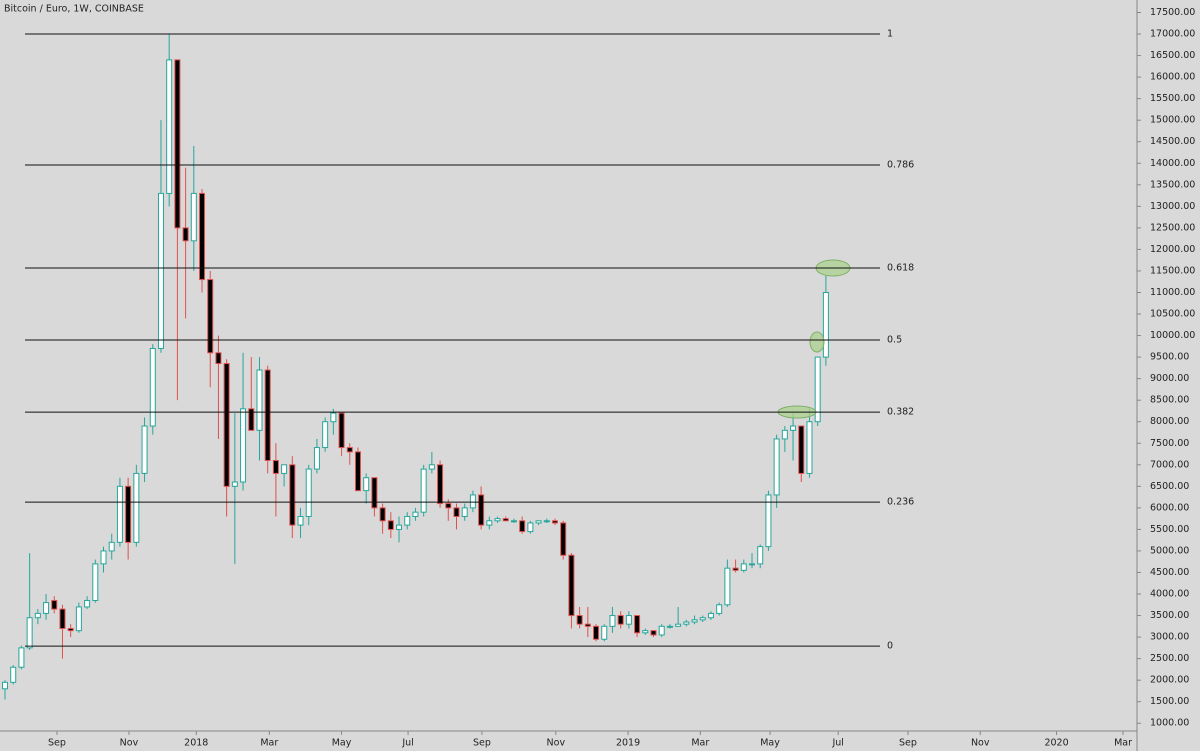  Describe the element at coordinates (1172, 120) in the screenshot. I see `y-tick-label: 15000.00` at that location.